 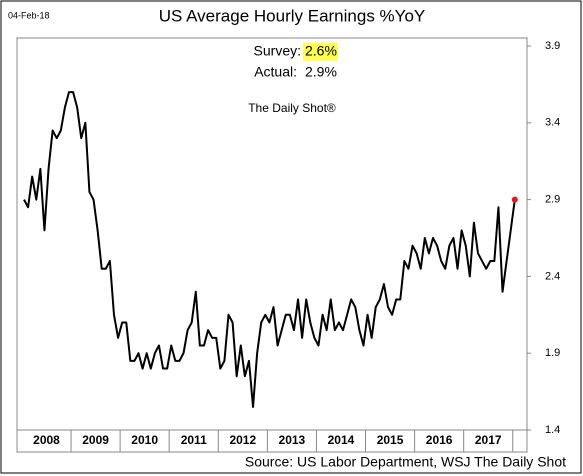 What do you see at coordinates (321, 72) in the screenshot?
I see `actual-value: 2.9%` at bounding box center [321, 72].